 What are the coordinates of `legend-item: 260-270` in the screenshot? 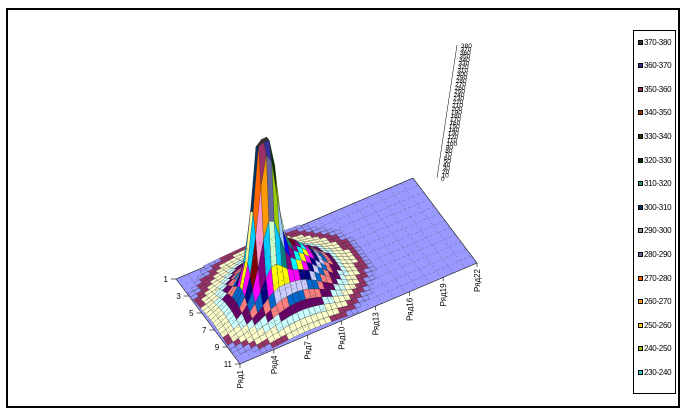 It's located at (655, 302).